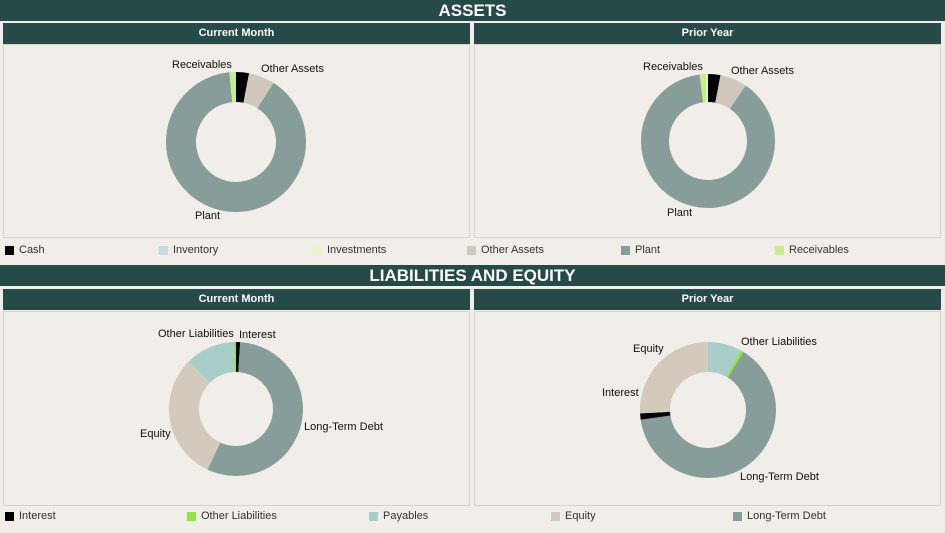 This screenshot has height=533, width=945. What do you see at coordinates (236, 33) in the screenshot?
I see `assets-current-title: Current Month` at bounding box center [236, 33].